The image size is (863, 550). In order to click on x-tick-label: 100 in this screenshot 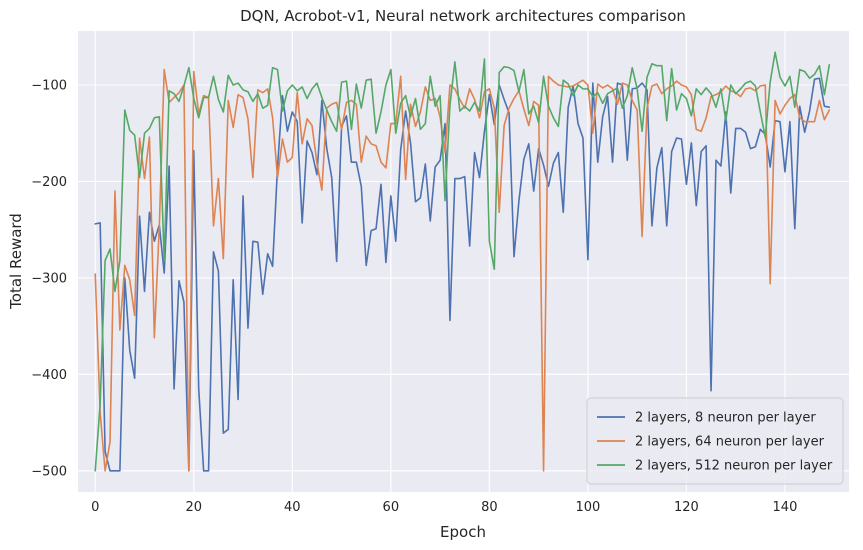, I will do `click(587, 507)`.